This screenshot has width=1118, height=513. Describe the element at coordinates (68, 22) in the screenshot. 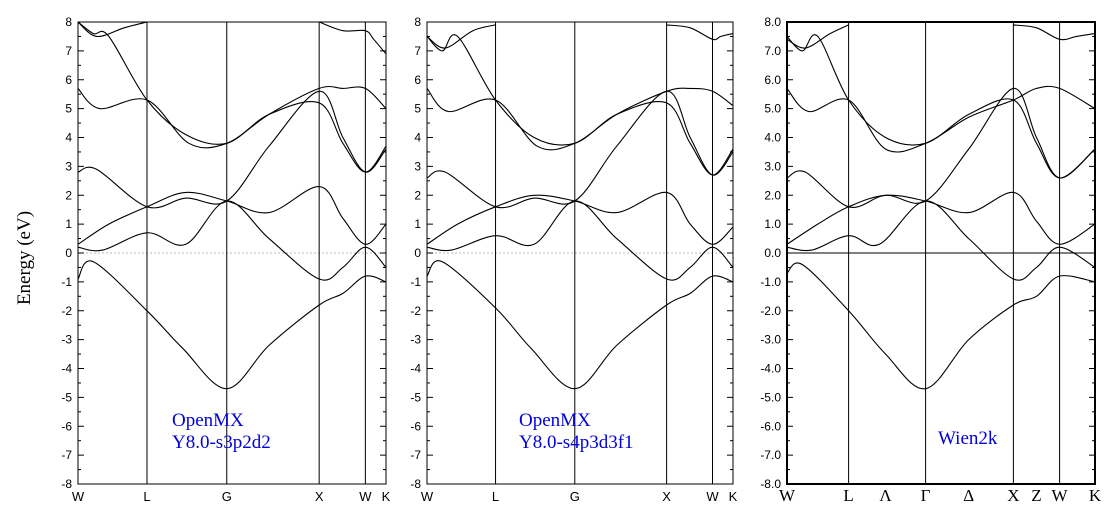

I see `y-tick-label: 8` at that location.